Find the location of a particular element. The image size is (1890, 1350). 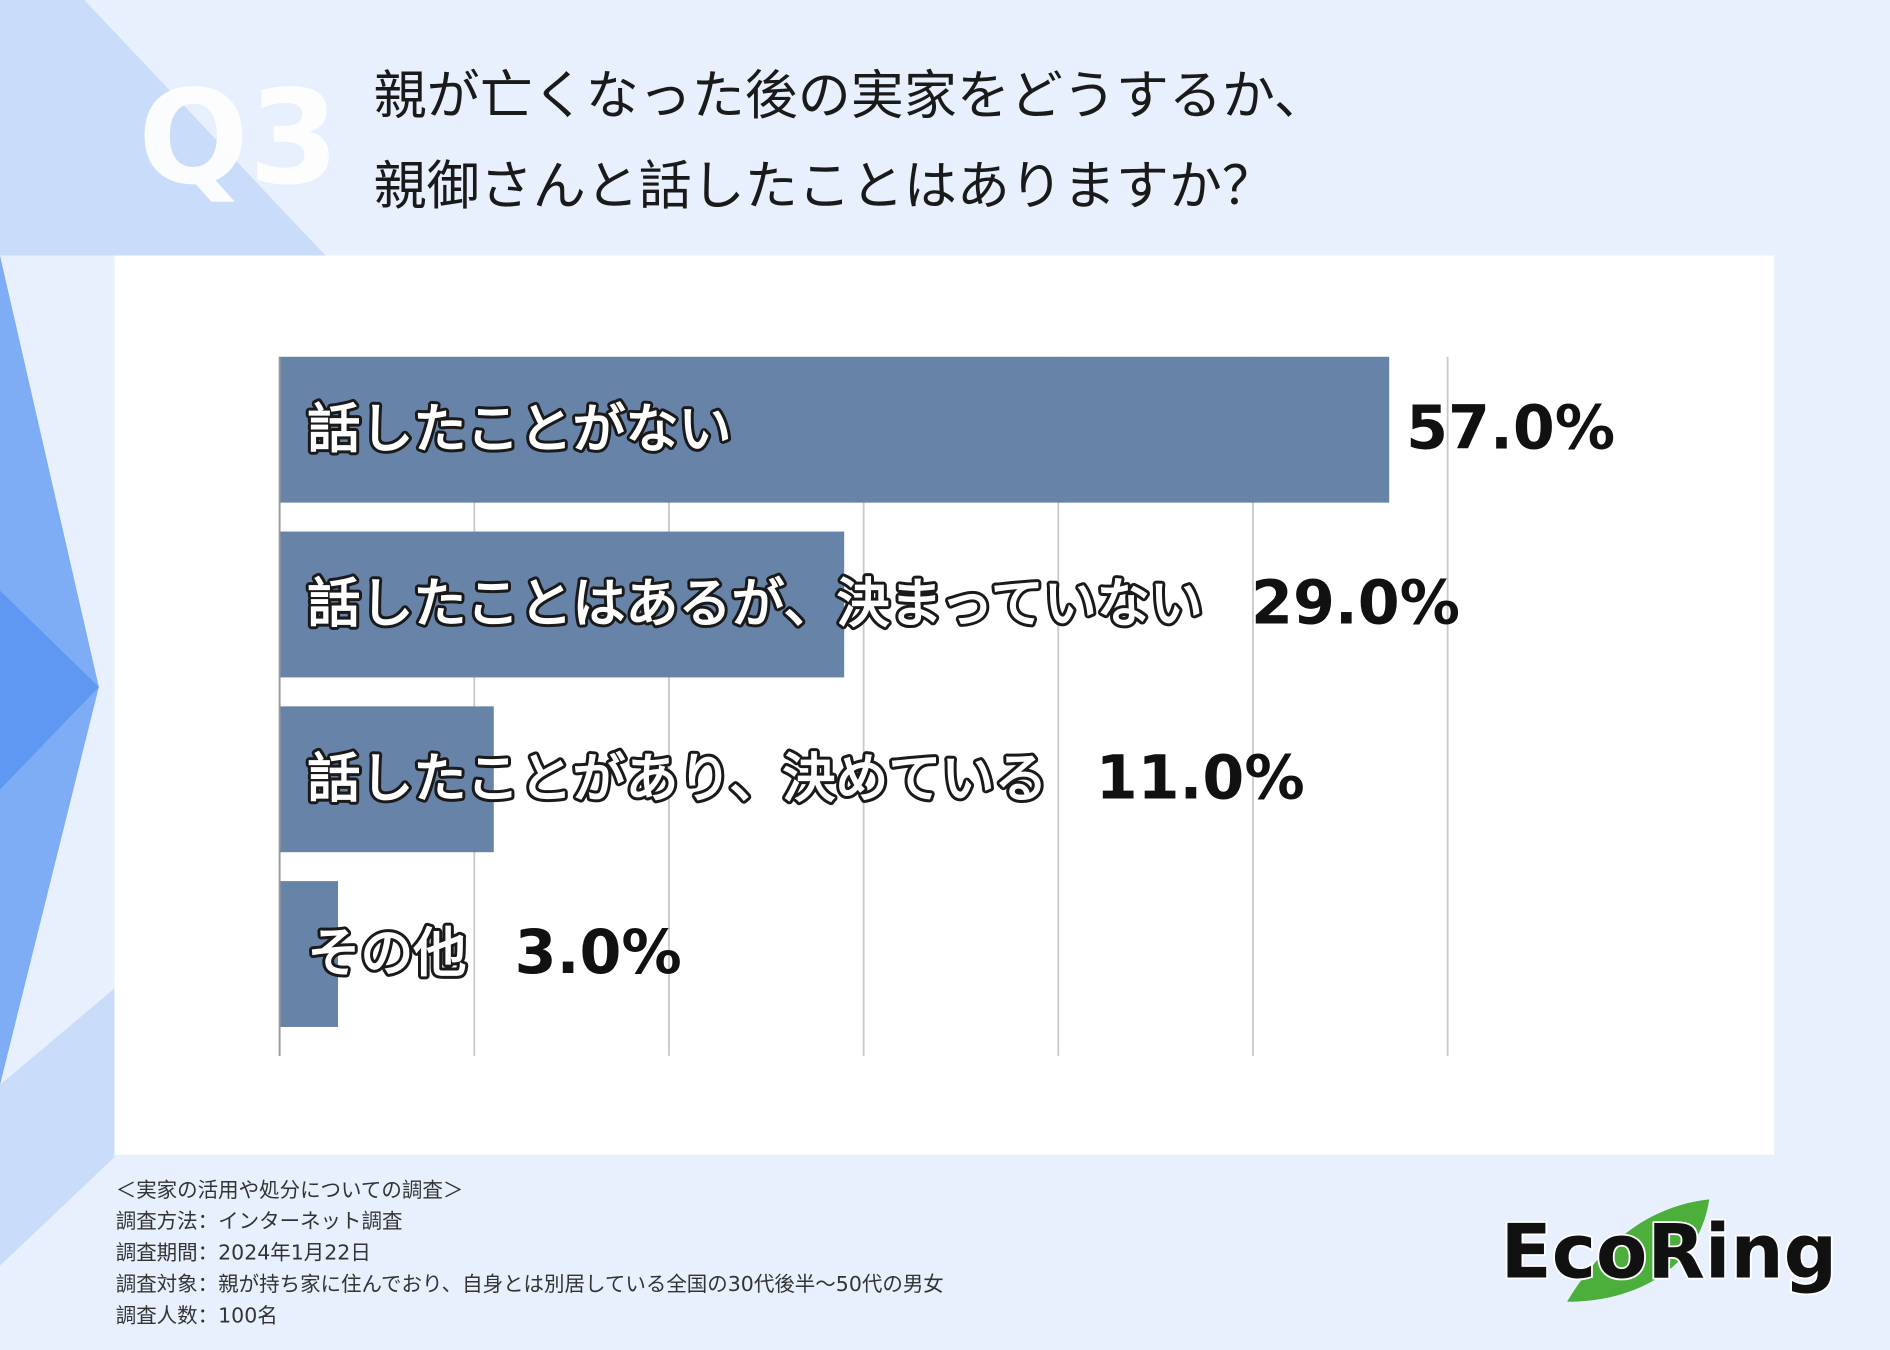

footer-note: ＜実家の活用や処分についての調査＞ is located at coordinates (290, 1190).